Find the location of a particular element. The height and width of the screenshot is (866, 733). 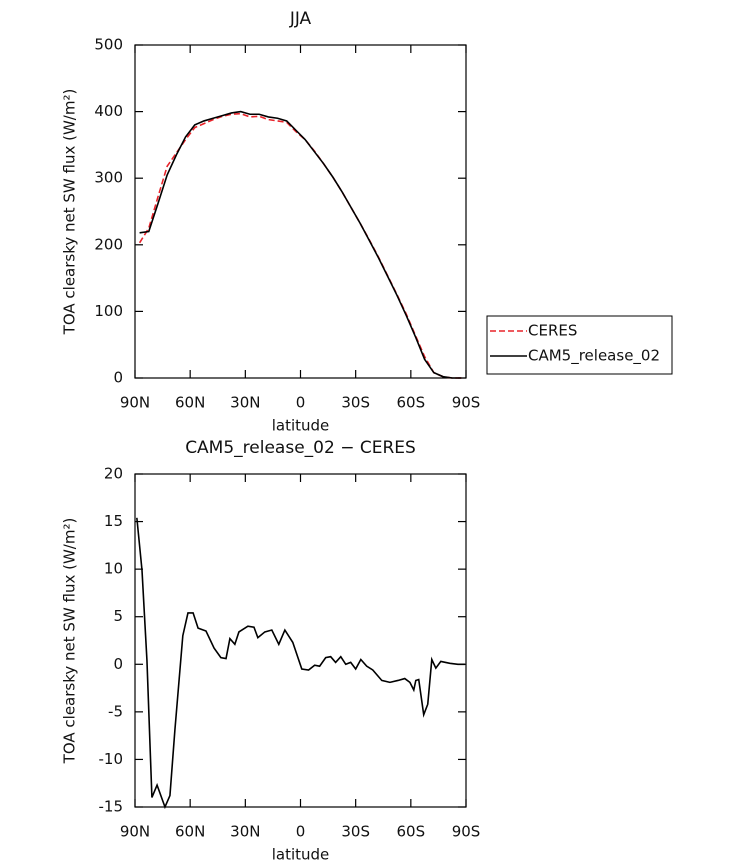

y-tick-label: 15 is located at coordinates (113, 521).